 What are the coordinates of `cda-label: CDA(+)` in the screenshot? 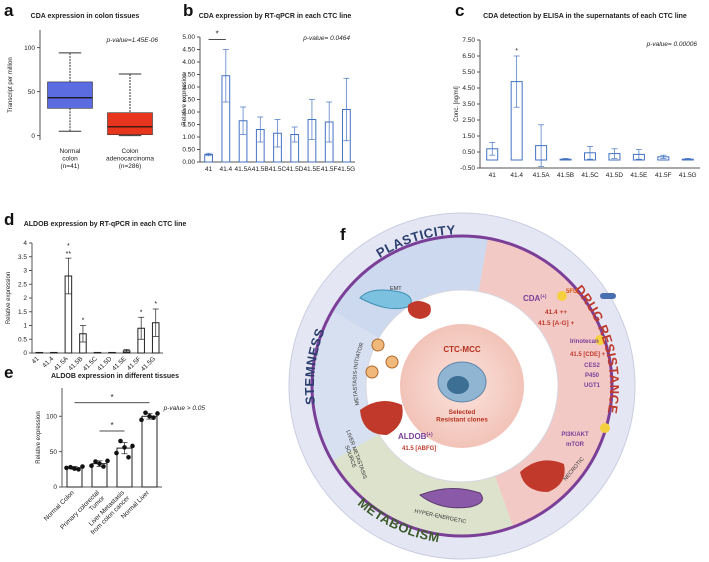 It's located at (535, 298).